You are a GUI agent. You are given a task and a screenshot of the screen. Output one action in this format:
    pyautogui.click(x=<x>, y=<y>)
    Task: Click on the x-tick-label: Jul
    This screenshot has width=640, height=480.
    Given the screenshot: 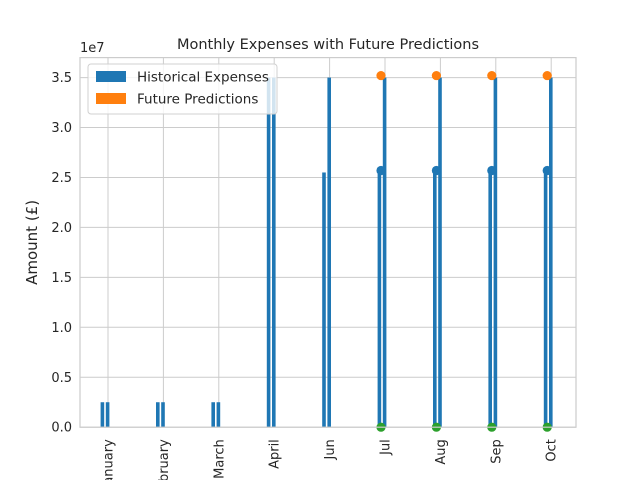 What is the action you would take?
    pyautogui.click(x=386, y=447)
    